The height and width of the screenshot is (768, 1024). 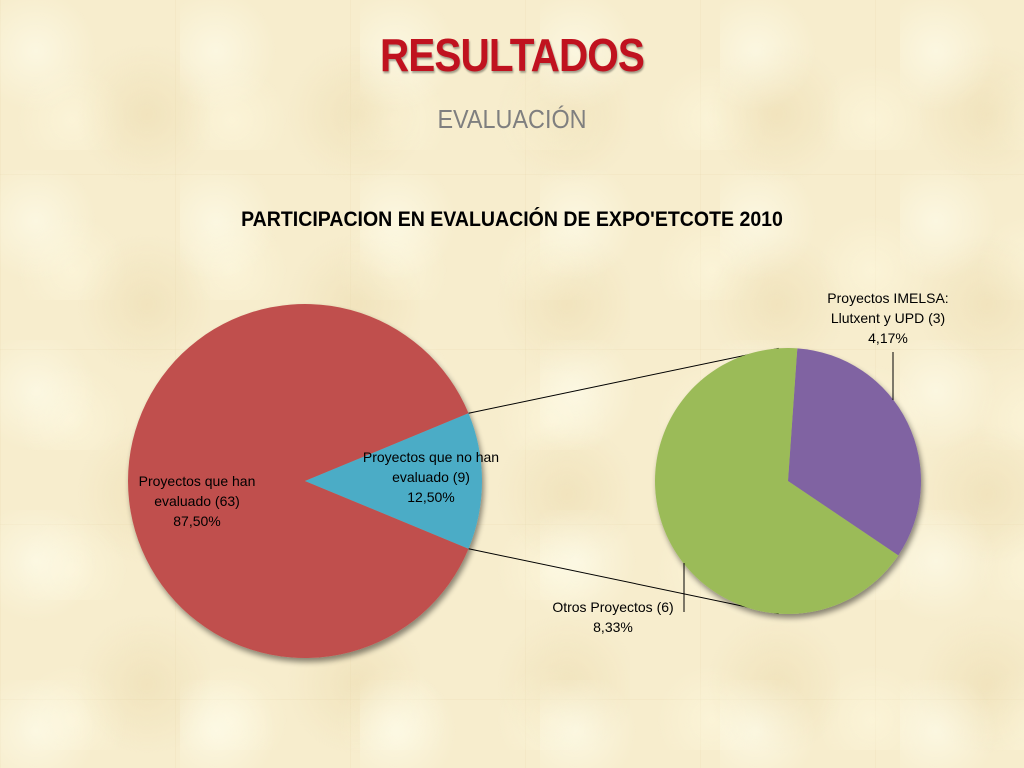 I want to click on data-label-line: 87,50%, so click(x=197, y=521).